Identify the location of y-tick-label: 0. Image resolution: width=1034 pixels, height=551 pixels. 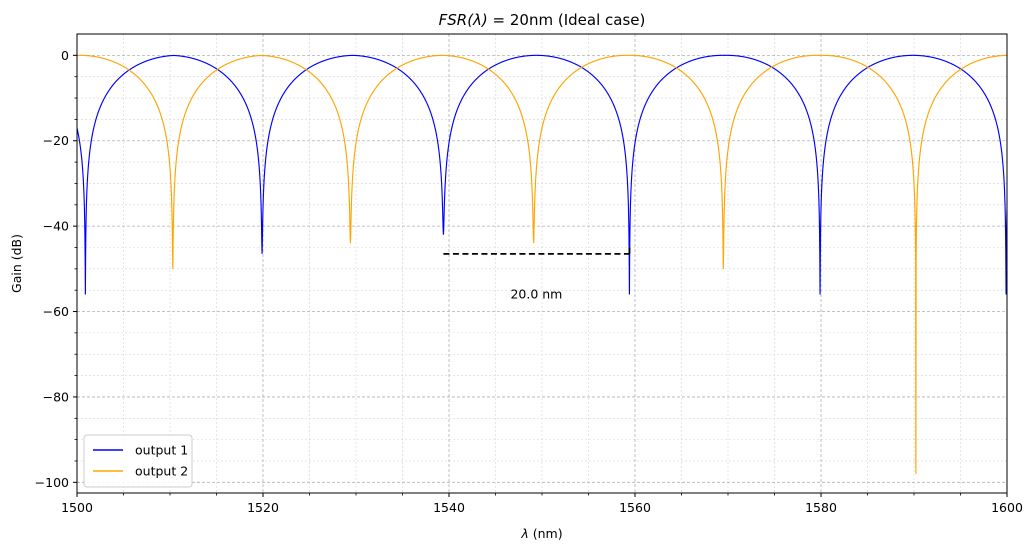
(65, 55).